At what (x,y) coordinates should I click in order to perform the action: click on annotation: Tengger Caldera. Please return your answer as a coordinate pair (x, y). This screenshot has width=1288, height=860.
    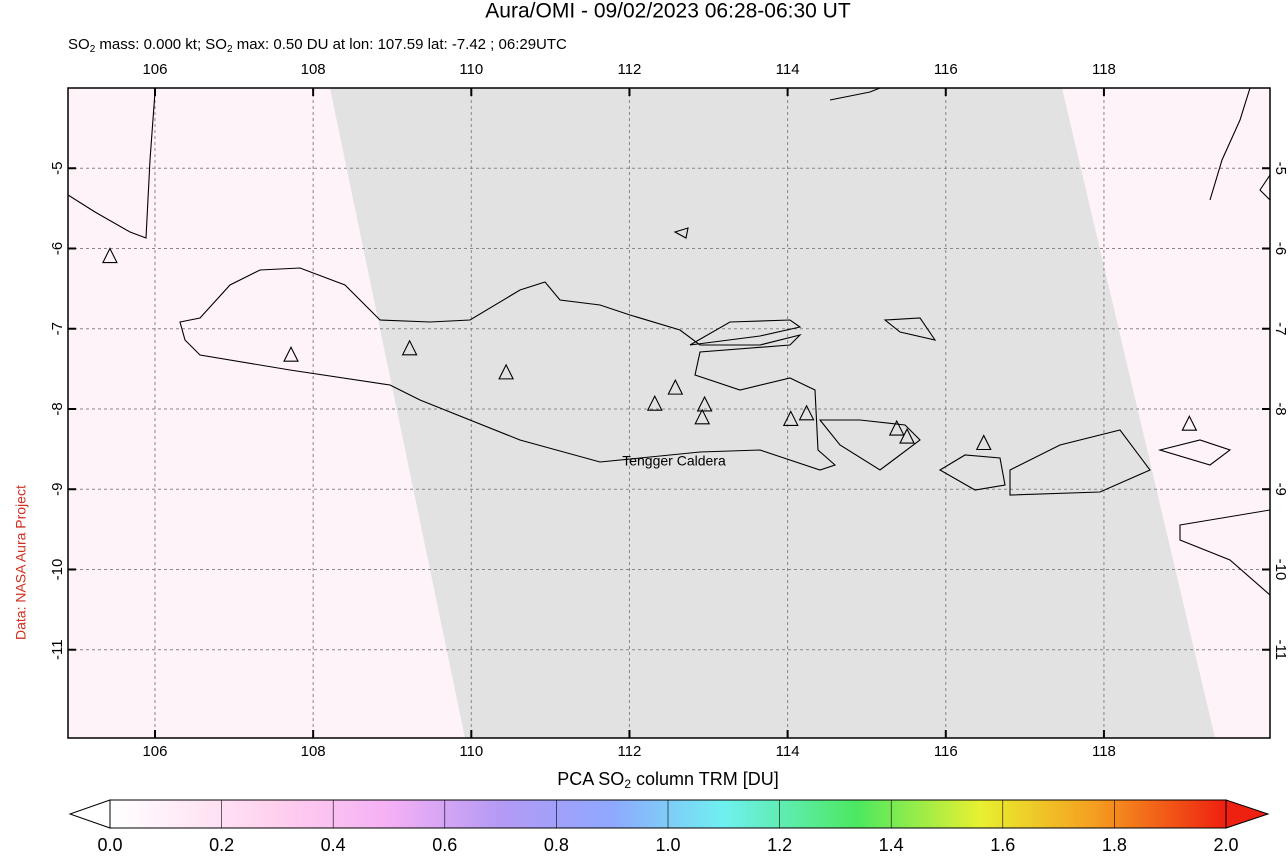
    Looking at the image, I should click on (674, 461).